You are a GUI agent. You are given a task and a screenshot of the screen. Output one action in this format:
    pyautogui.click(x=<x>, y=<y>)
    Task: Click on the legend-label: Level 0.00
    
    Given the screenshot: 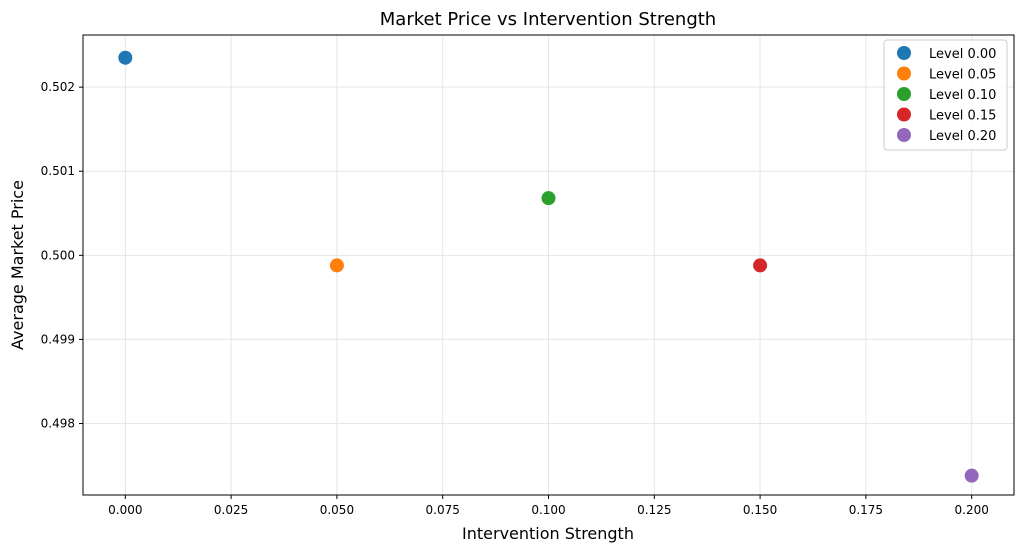 What is the action you would take?
    pyautogui.click(x=962, y=54)
    